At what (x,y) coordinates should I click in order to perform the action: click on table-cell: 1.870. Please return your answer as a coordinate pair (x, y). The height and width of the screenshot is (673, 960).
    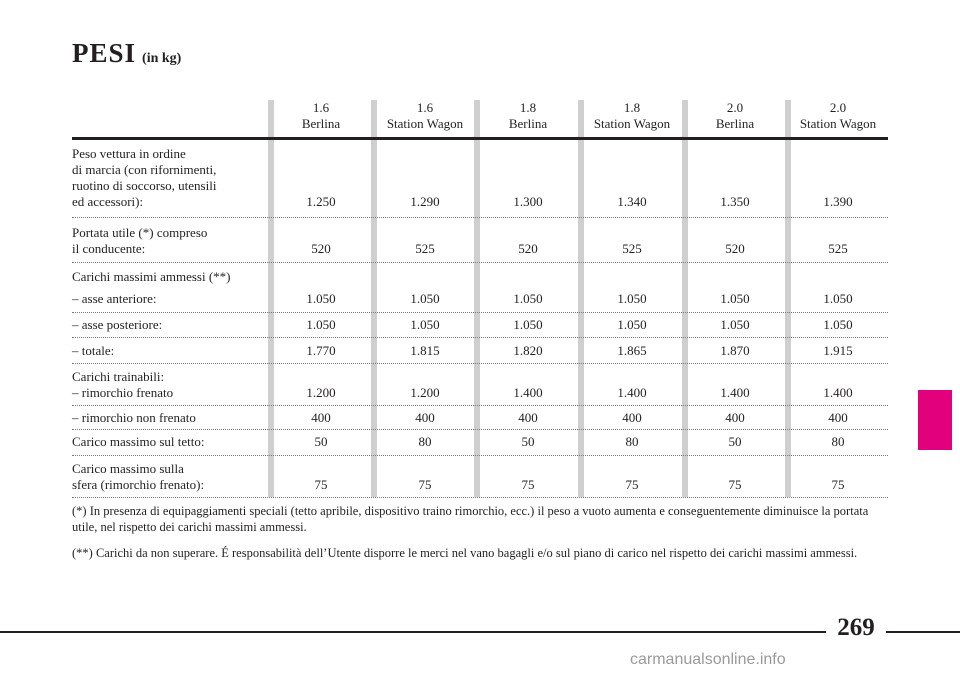
    Looking at the image, I should click on (735, 350).